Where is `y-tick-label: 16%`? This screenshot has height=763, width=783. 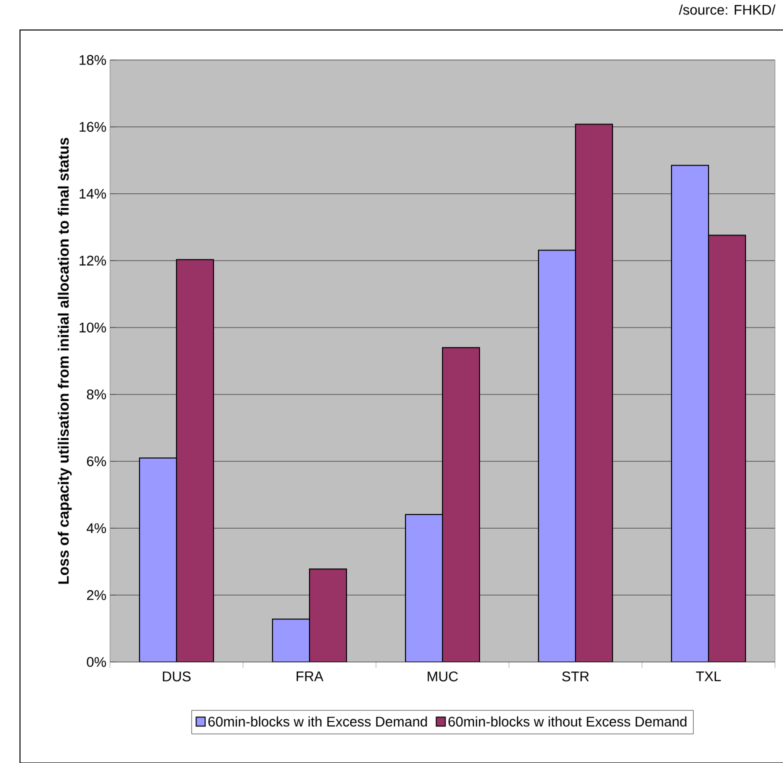
y-tick-label: 16% is located at coordinates (93, 127).